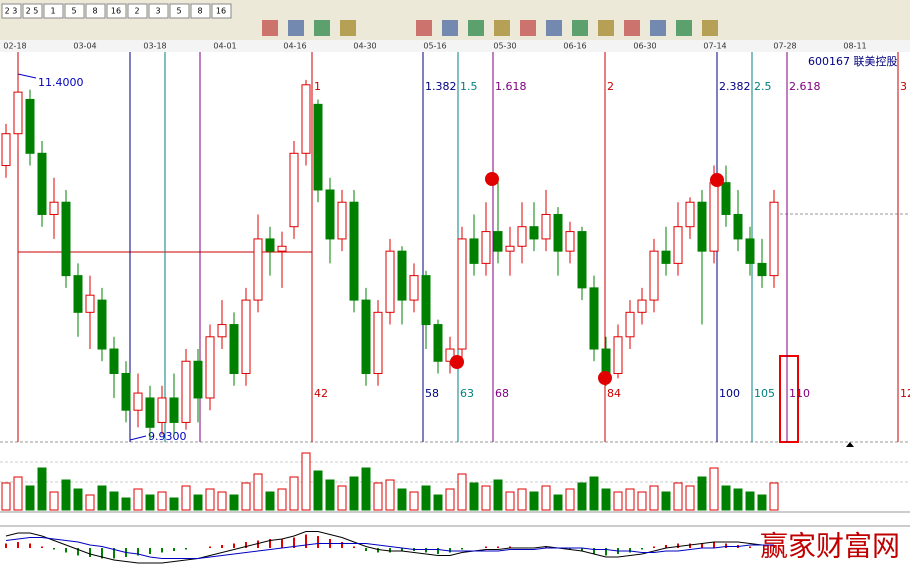  Describe the element at coordinates (73, 11) in the screenshot. I see `tool-label: 5` at that location.